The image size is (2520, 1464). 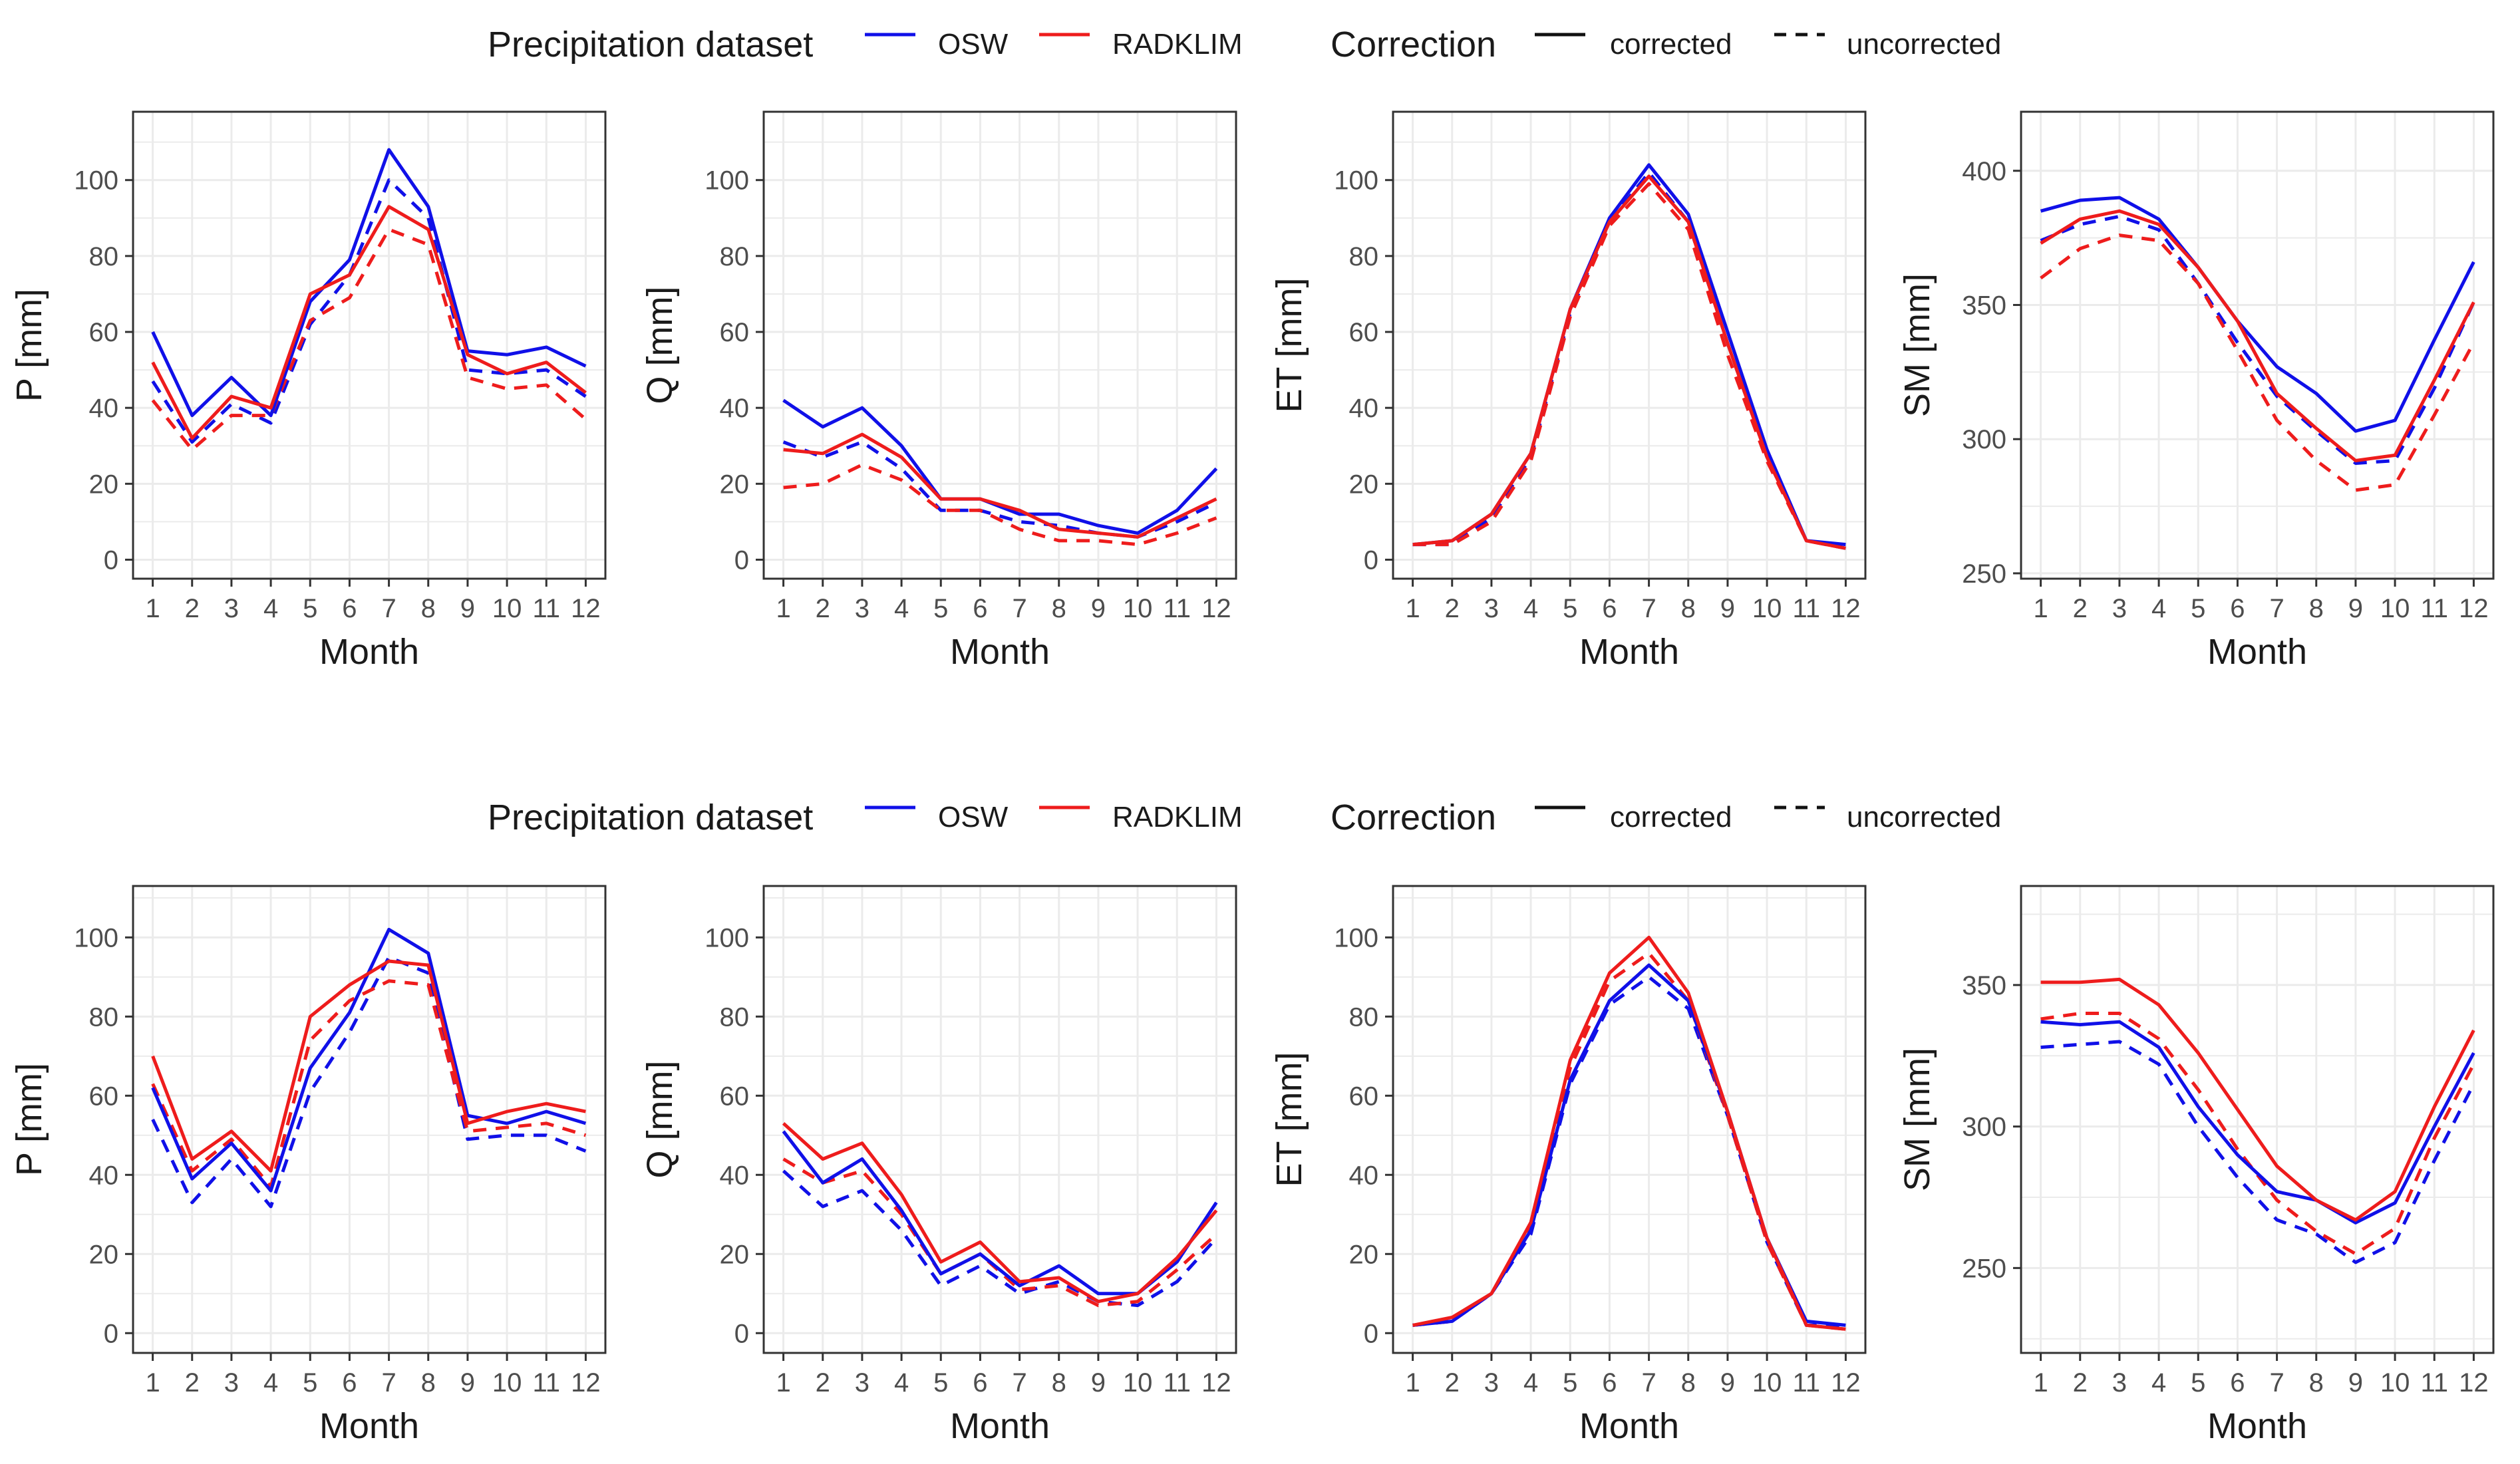 I want to click on y-tick-label: 250, so click(x=1984, y=1269).